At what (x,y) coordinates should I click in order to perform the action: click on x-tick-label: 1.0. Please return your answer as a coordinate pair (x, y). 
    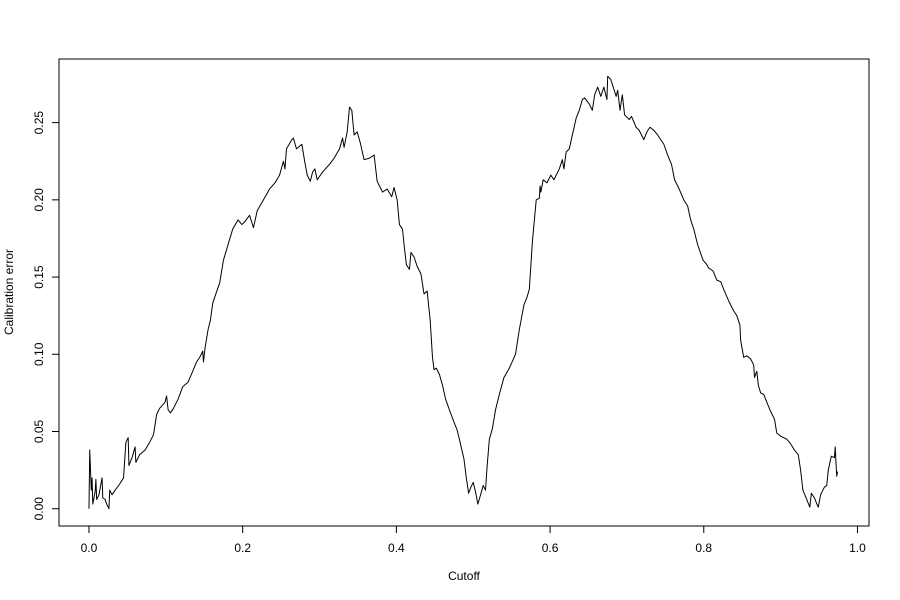
    Looking at the image, I should click on (857, 548).